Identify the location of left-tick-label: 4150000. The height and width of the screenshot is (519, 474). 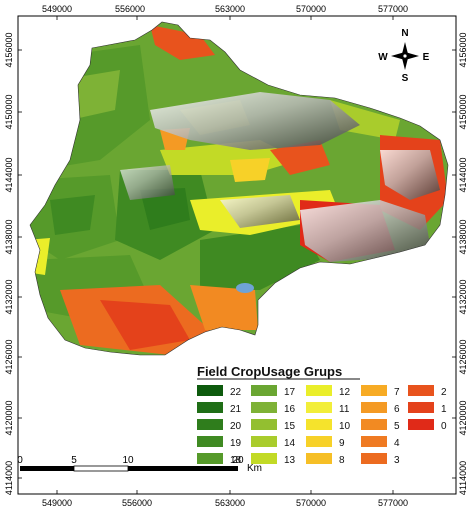
(9, 111).